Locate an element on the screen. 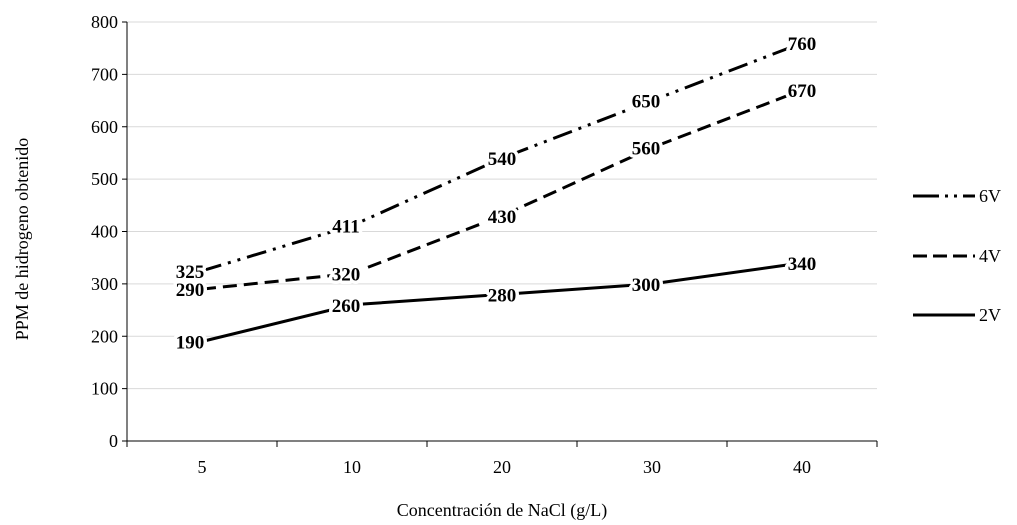  y-tick-label: 700 is located at coordinates (104, 74).